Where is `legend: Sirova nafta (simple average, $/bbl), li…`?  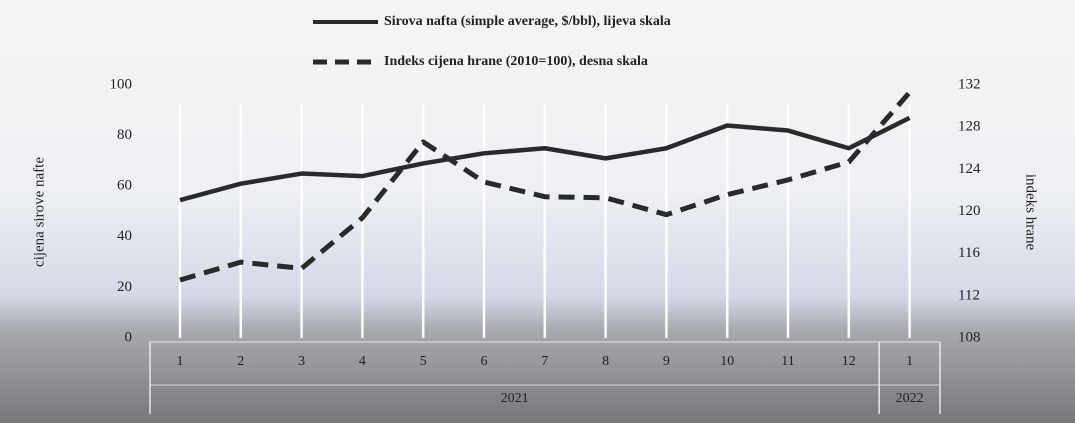
legend: Sirova nafta (simple average, $/bbl), li… is located at coordinates (492, 41).